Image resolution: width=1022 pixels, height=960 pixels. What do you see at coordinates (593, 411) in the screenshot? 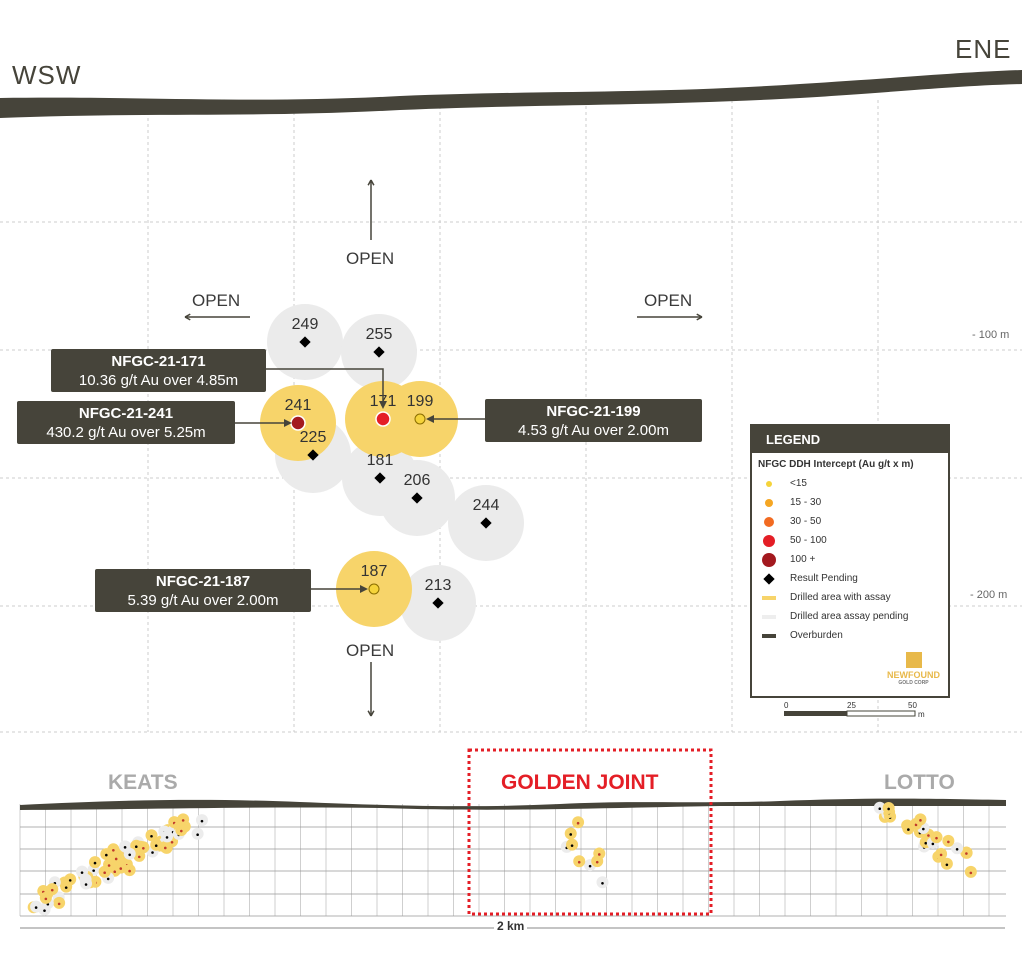
I see `callout-hole-id: NFGC-21-199` at bounding box center [593, 411].